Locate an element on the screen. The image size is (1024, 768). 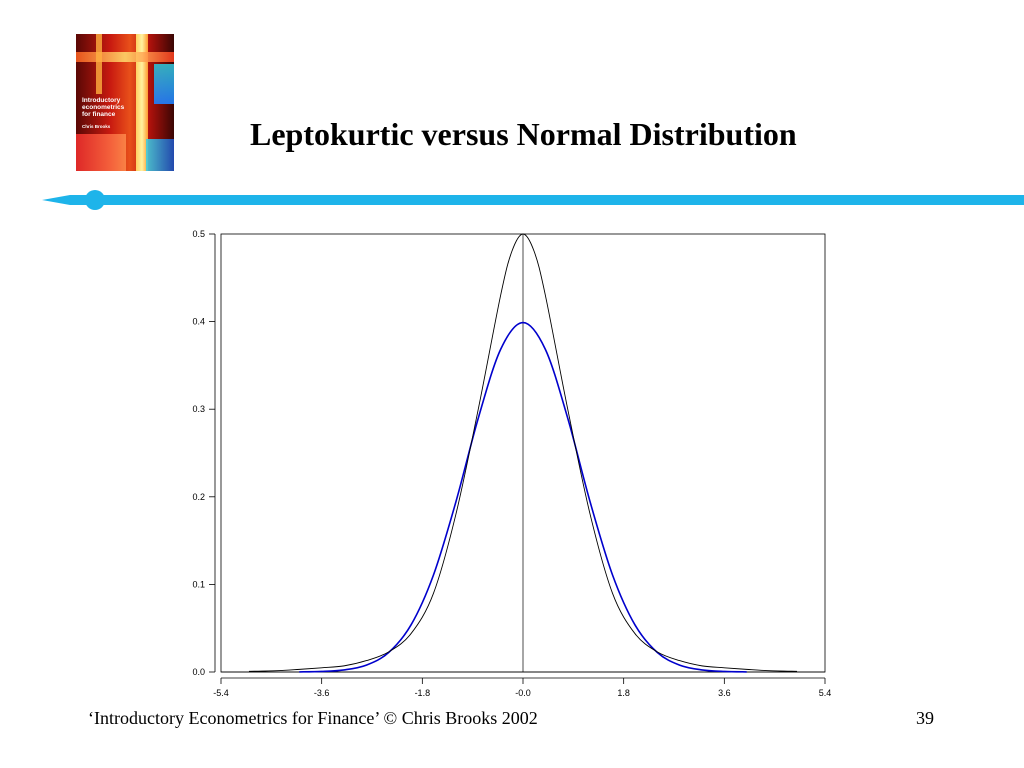
book-cover-title: Introductory econometrics for finance is located at coordinates (126, 107).